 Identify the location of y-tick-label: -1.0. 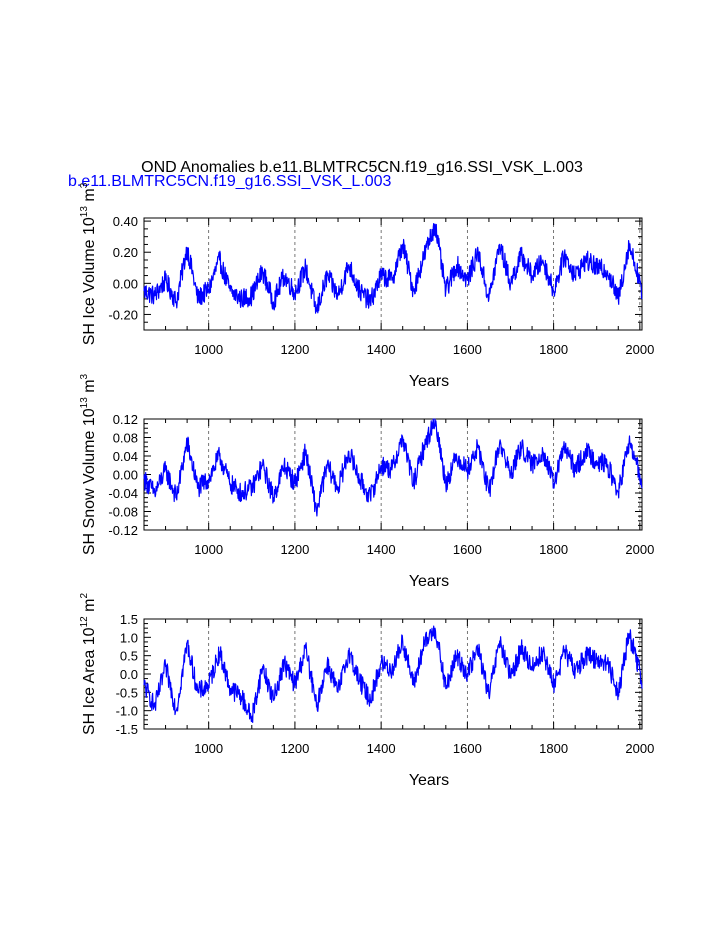
(127, 711).